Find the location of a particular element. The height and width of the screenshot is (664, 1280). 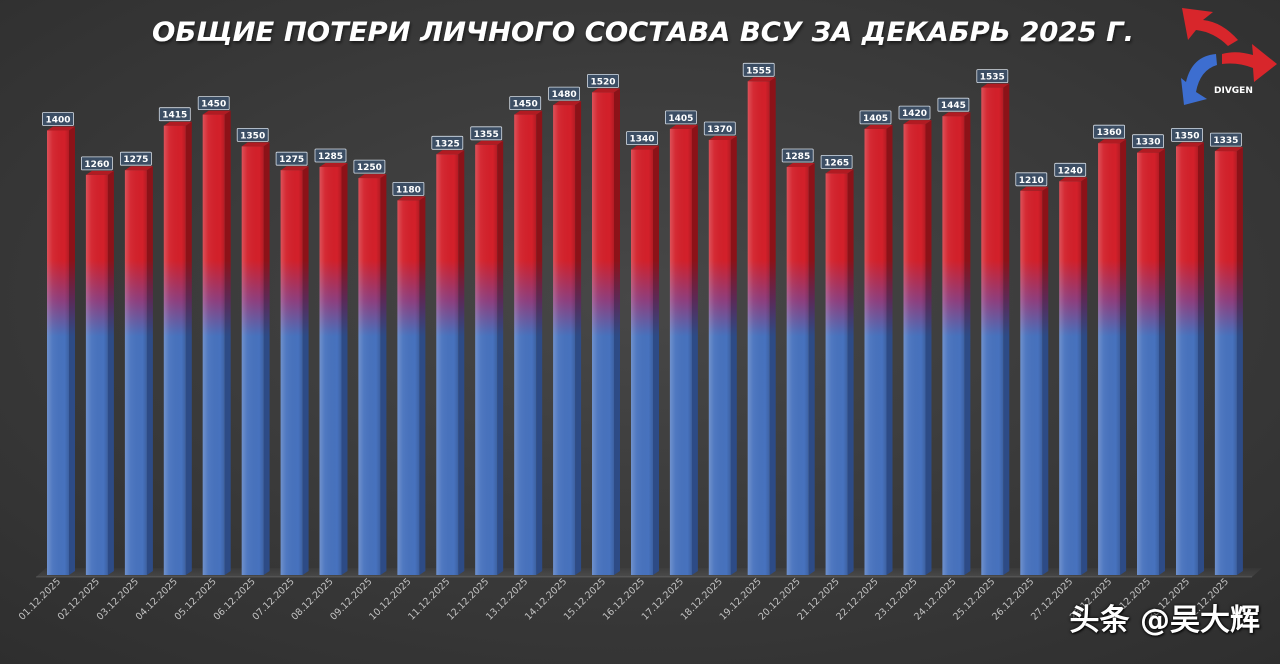

value-label: 1275 is located at coordinates (136, 158).